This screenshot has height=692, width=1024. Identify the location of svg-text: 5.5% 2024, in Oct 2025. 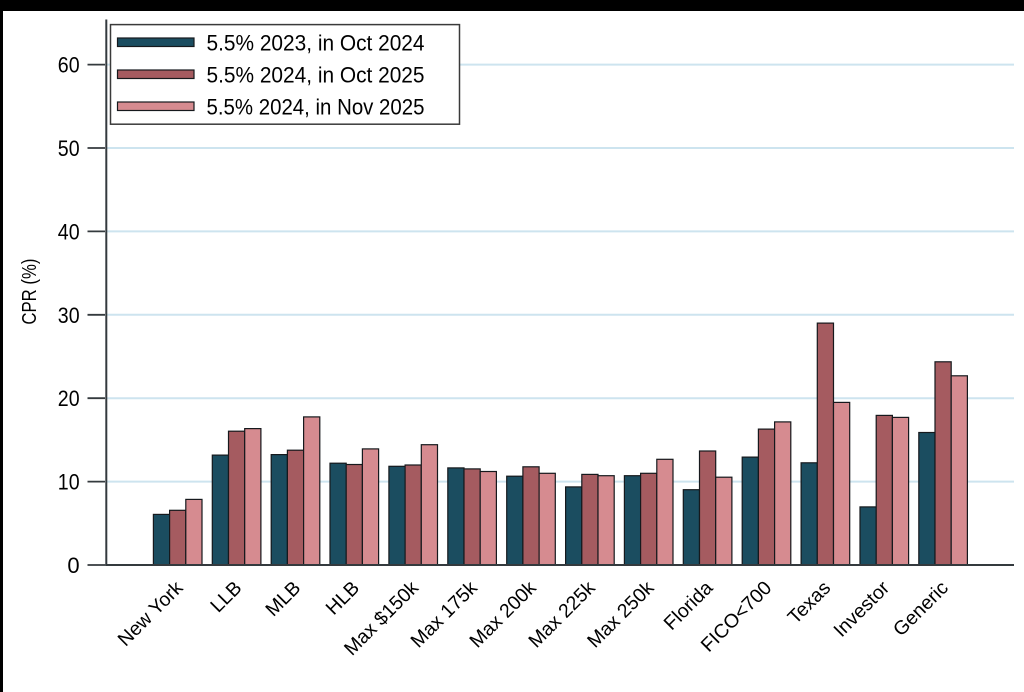
(316, 74).